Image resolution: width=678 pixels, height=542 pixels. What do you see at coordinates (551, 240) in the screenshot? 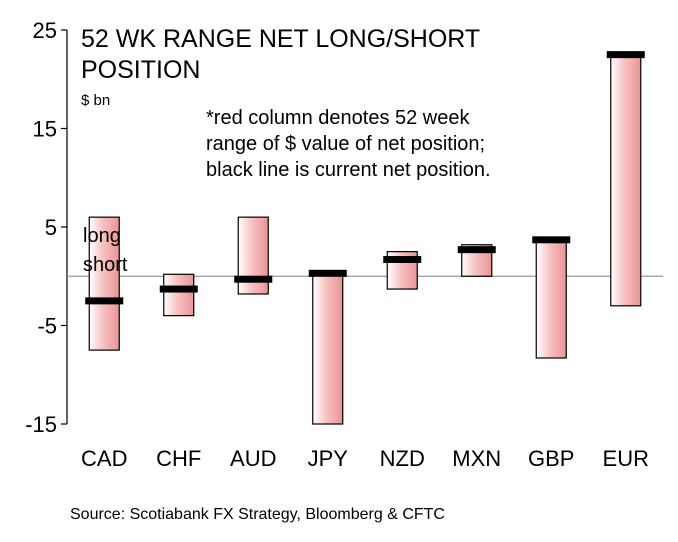
I see `current-marker-gbp` at bounding box center [551, 240].